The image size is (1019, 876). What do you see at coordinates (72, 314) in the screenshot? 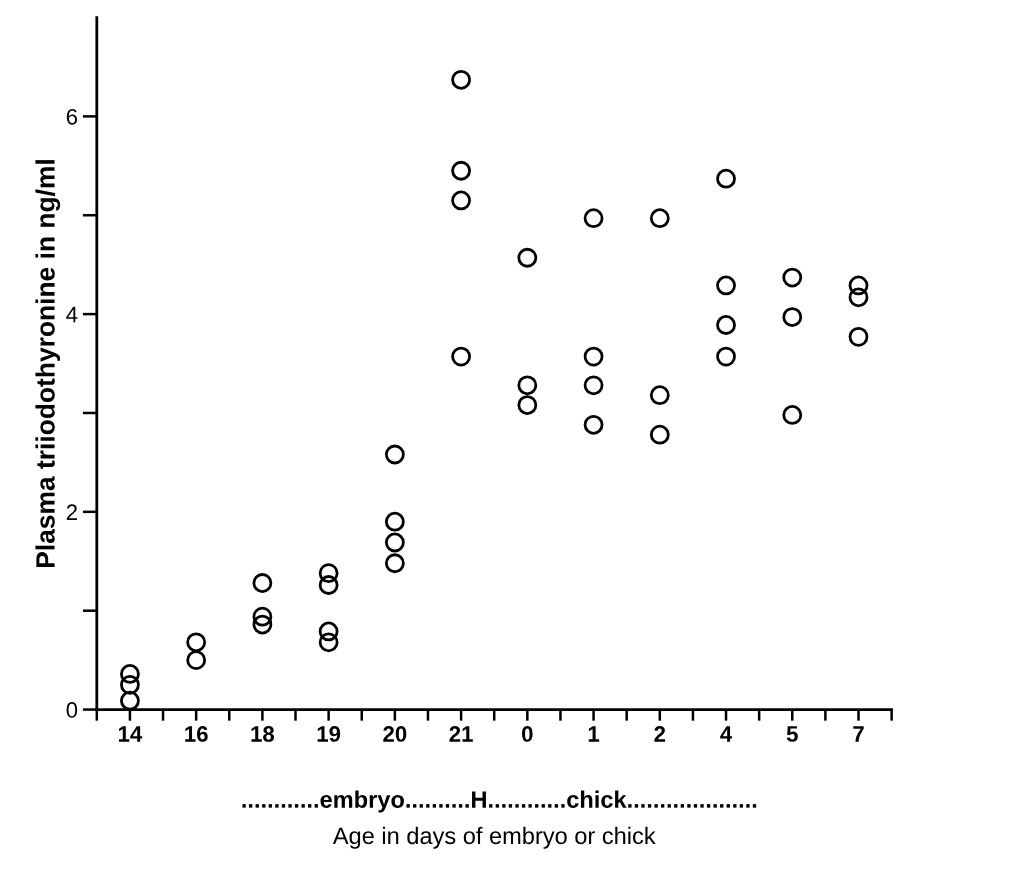
I see `y-tick-label: 4` at bounding box center [72, 314].